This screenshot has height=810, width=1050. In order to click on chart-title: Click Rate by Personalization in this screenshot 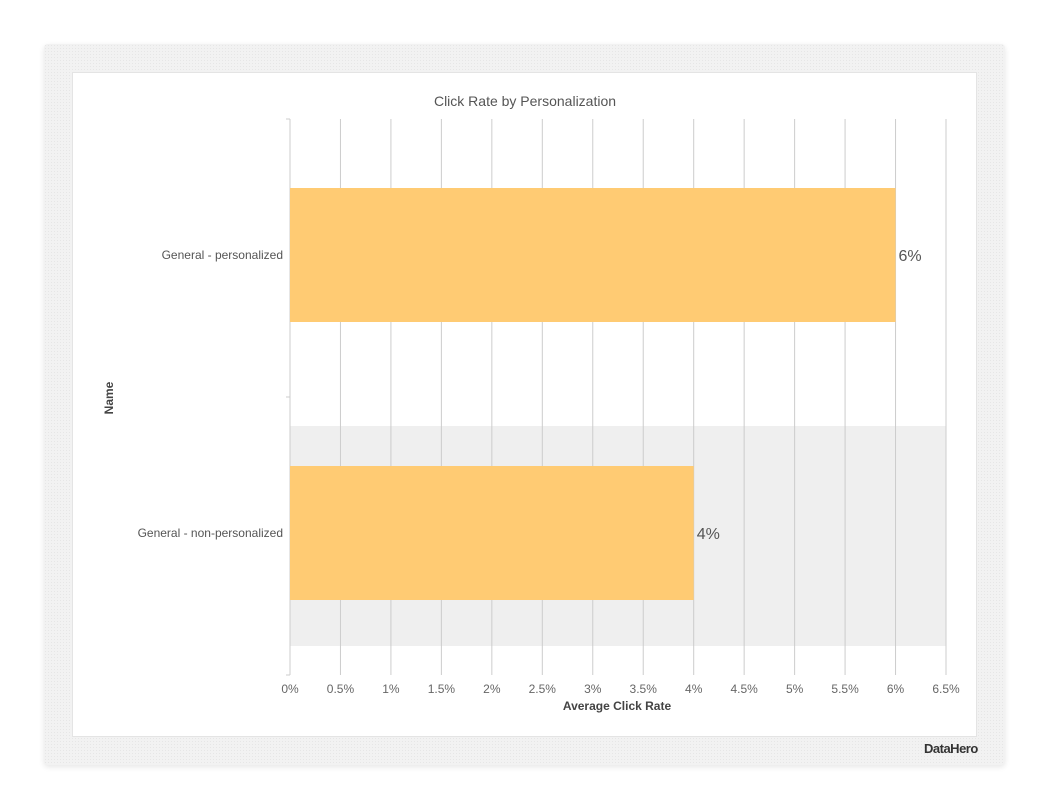, I will do `click(525, 101)`.